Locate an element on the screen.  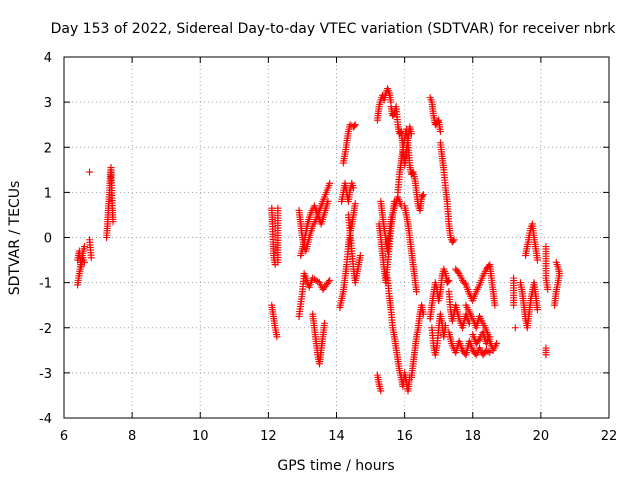
x-tick-label: 16 is located at coordinates (404, 436).